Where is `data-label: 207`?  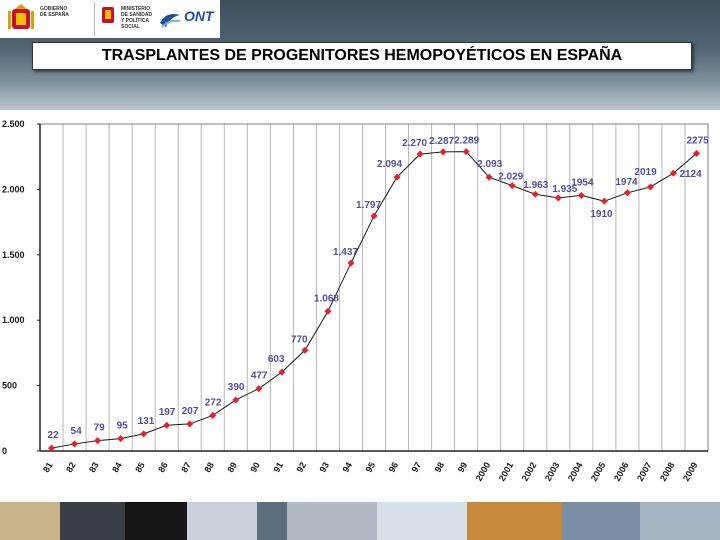 data-label: 207 is located at coordinates (190, 411).